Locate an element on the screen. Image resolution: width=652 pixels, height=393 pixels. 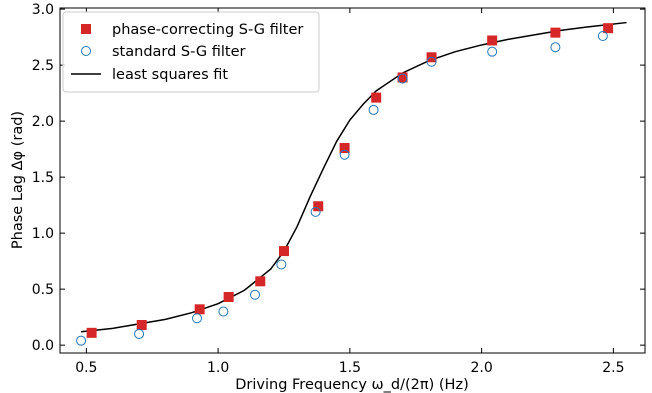
y-tick-label: 3.0 is located at coordinates (43, 10).